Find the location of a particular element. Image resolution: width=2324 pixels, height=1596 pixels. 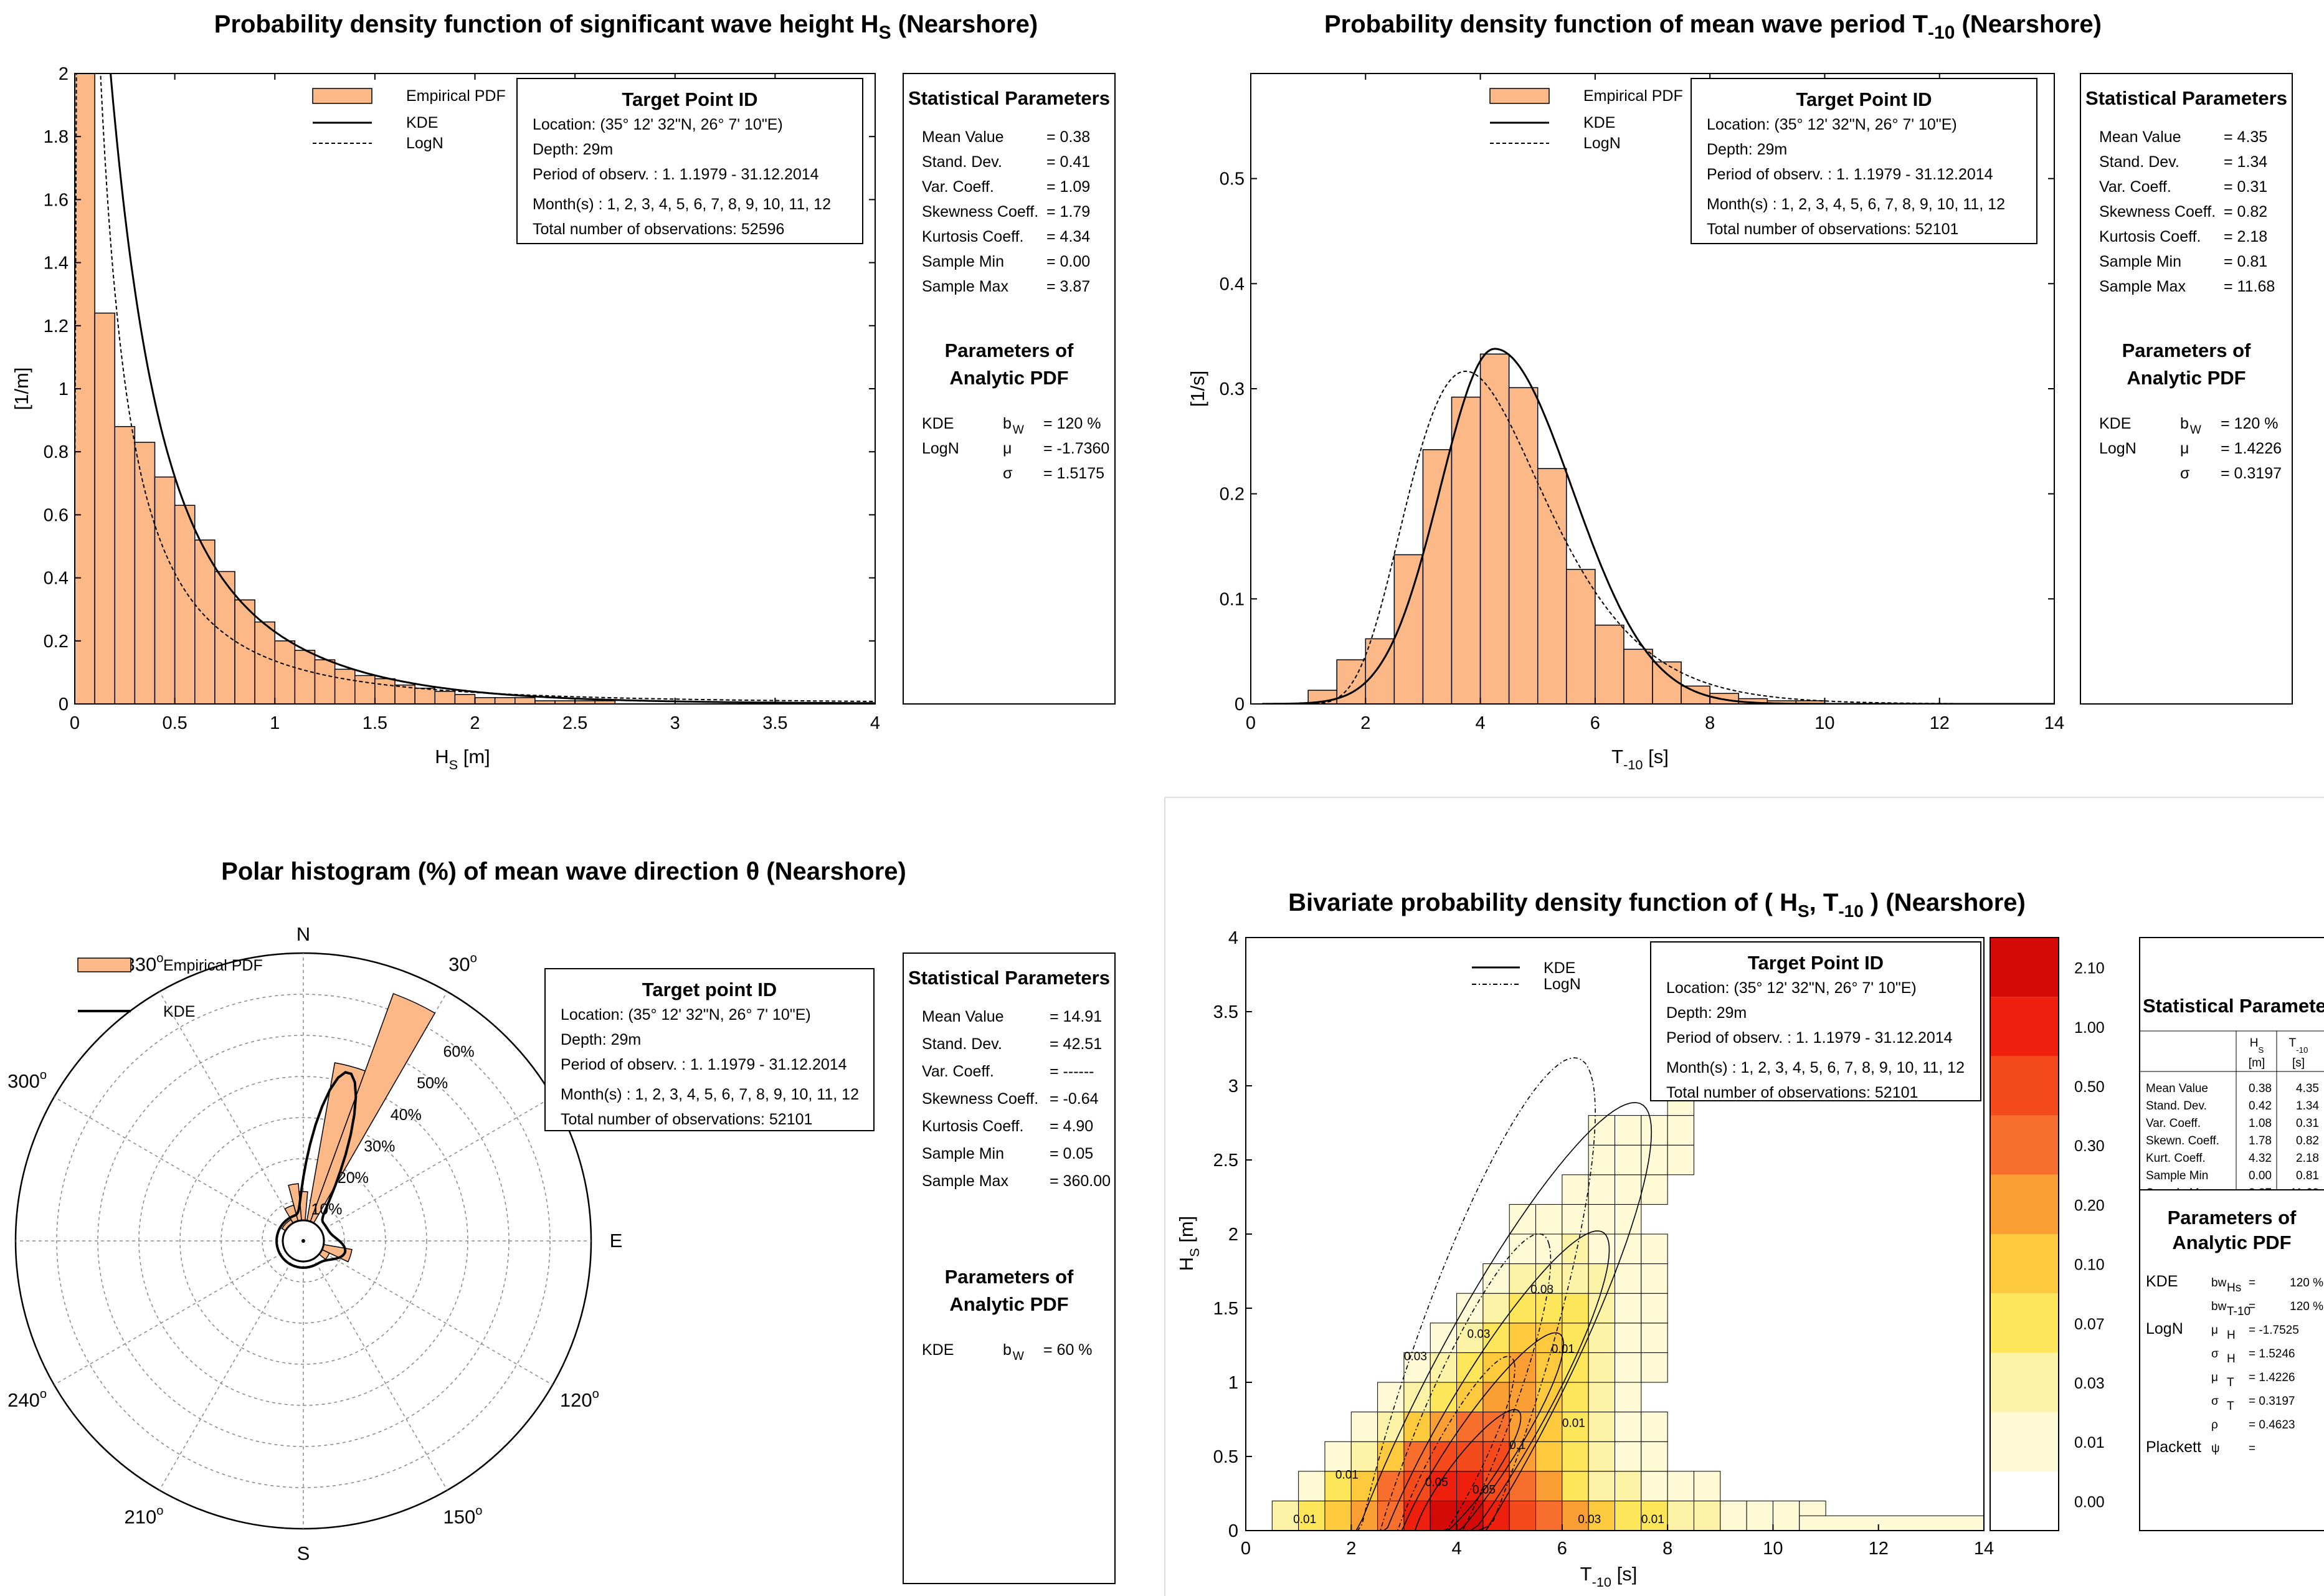

y-tick-label: 2 is located at coordinates (1233, 1235).